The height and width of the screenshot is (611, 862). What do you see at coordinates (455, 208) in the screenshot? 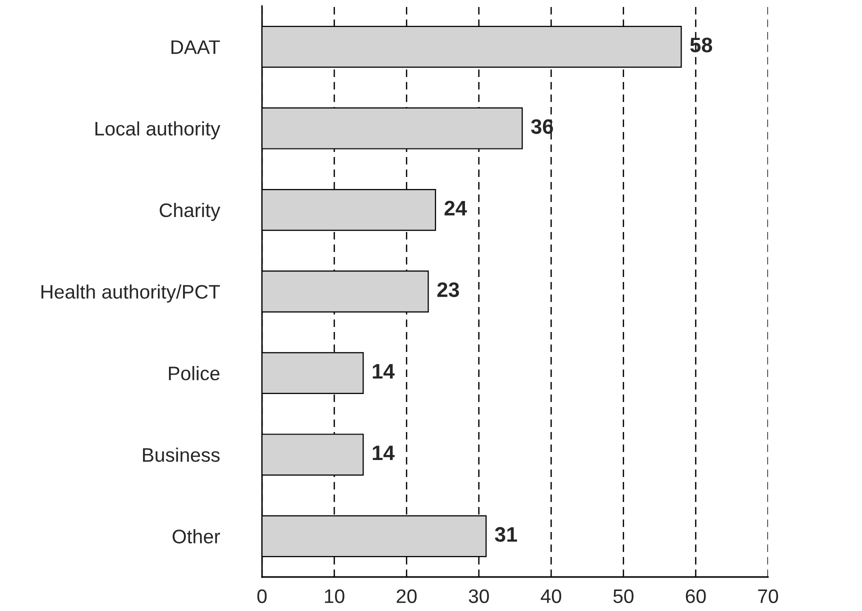
I see `data-label: 24` at bounding box center [455, 208].